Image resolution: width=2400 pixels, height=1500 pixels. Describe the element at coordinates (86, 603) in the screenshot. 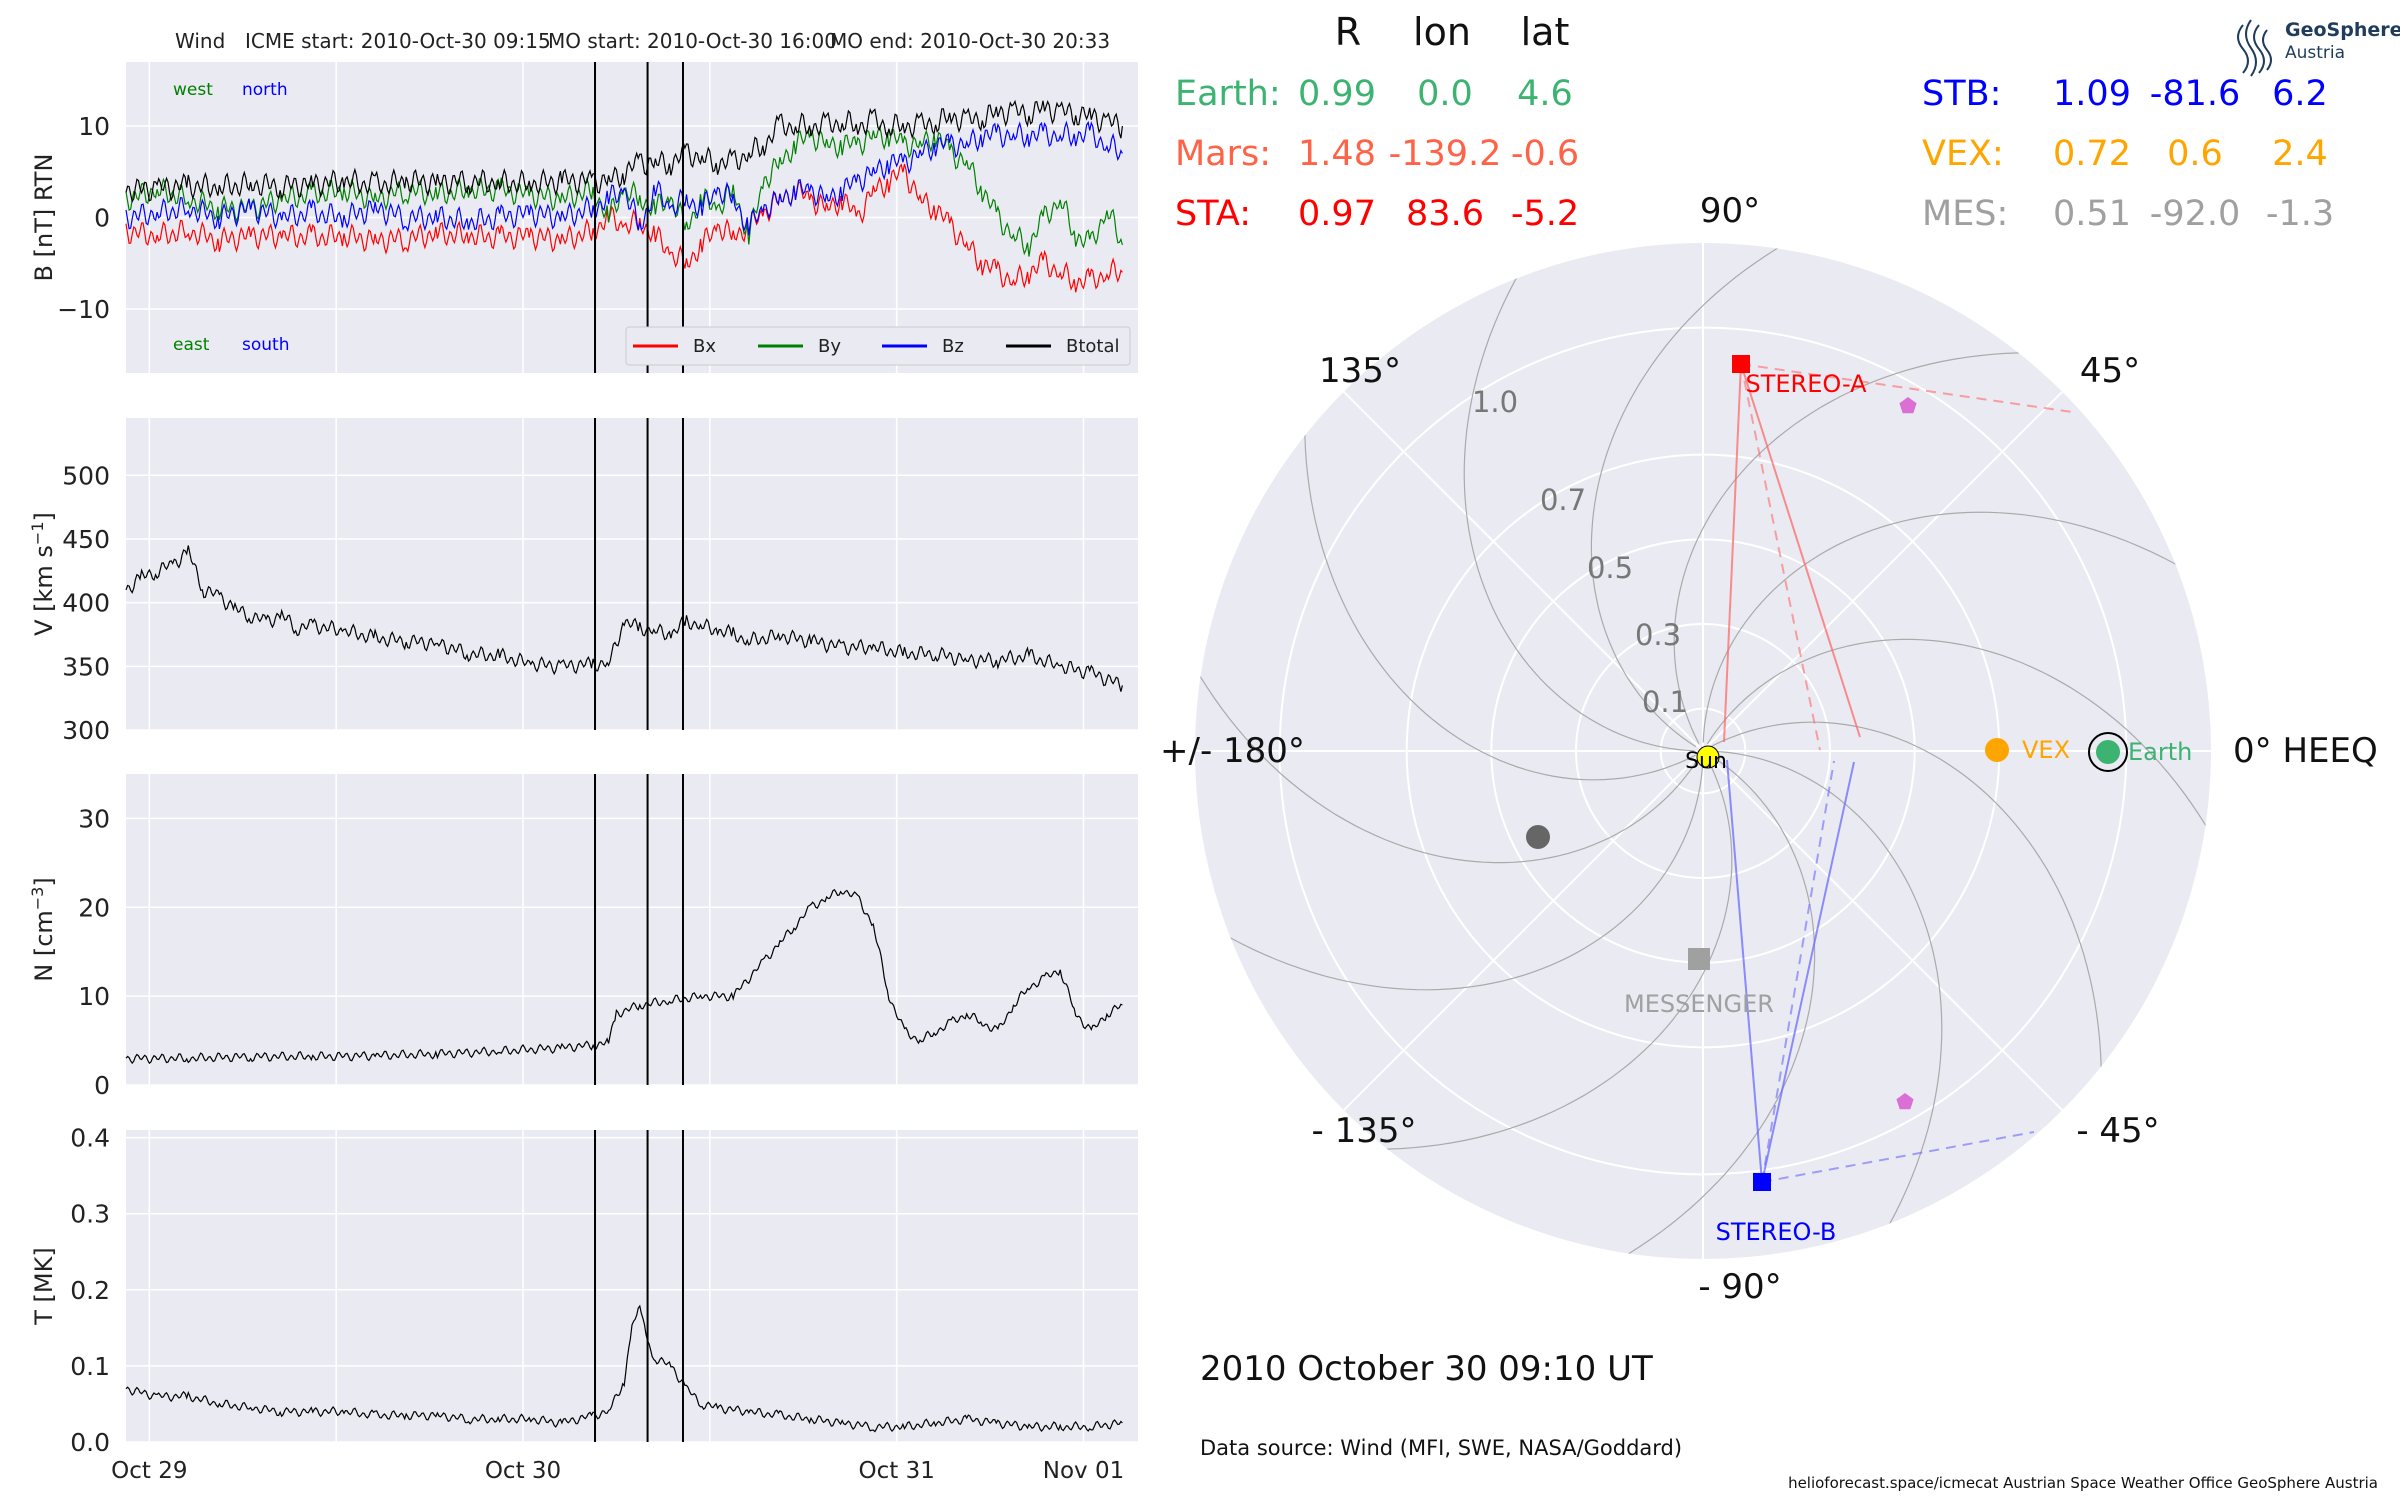

I see `y-tick-label: 400` at that location.